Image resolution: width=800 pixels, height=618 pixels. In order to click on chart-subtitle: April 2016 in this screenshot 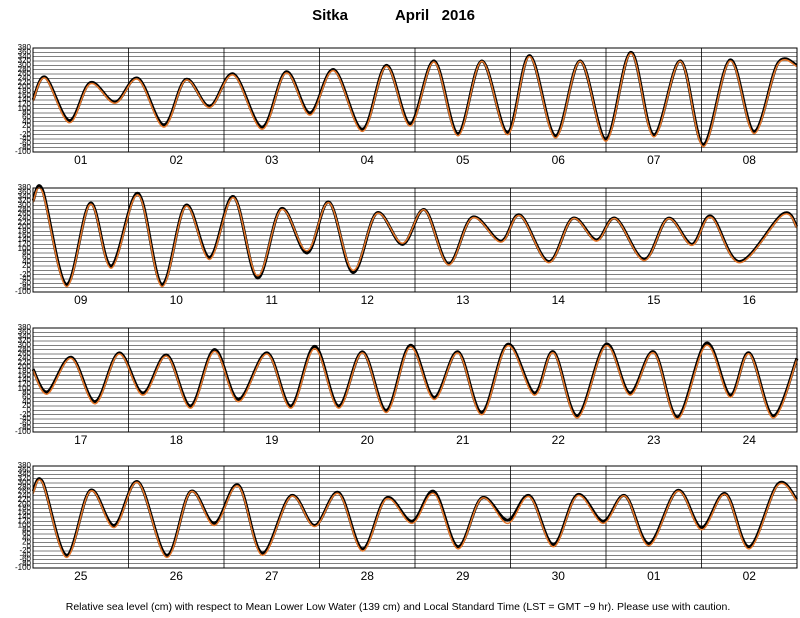, I will do `click(435, 15)`.